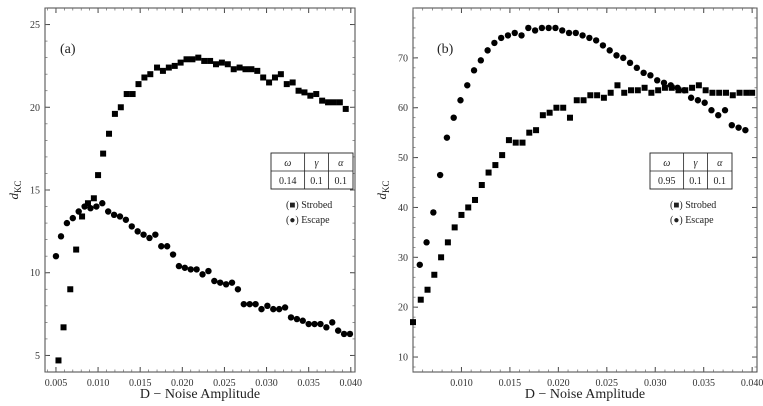  Describe the element at coordinates (667, 181) in the screenshot. I see `param-value: 0.95` at that location.